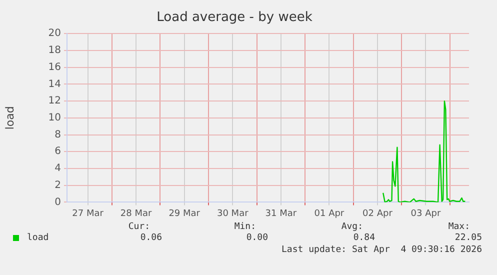  I want to click on text: Max:, so click(459, 227).